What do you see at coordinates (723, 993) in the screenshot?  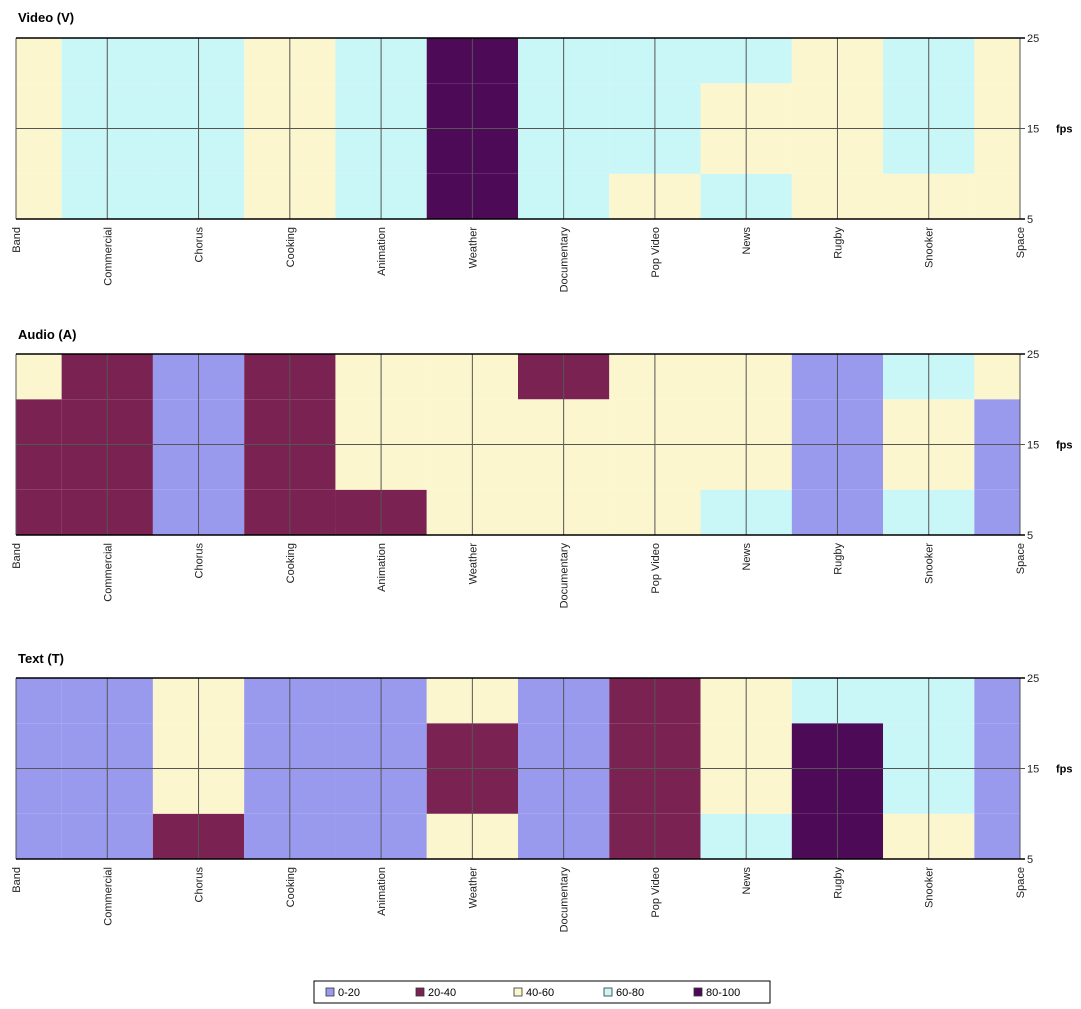 I see `legend-label: 80-100` at bounding box center [723, 993].